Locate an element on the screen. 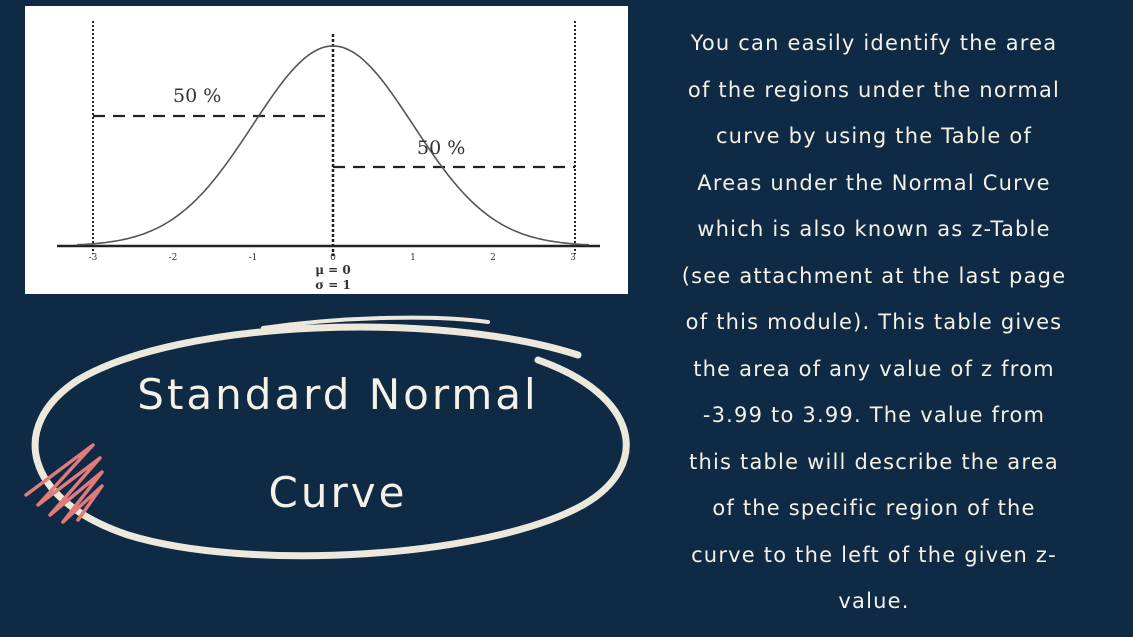  text-line: You can easily identify the area is located at coordinates (874, 43).